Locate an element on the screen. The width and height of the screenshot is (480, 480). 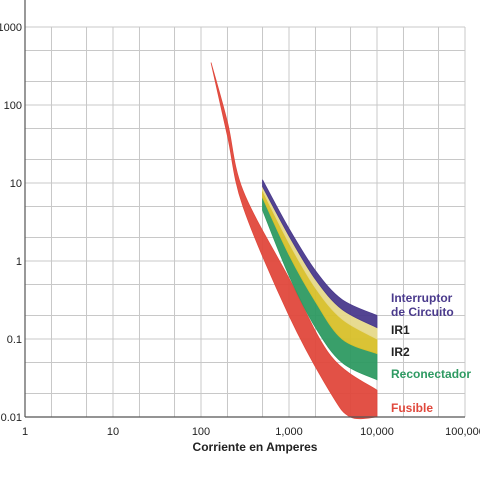
x-tick-label: 10 is located at coordinates (113, 432).